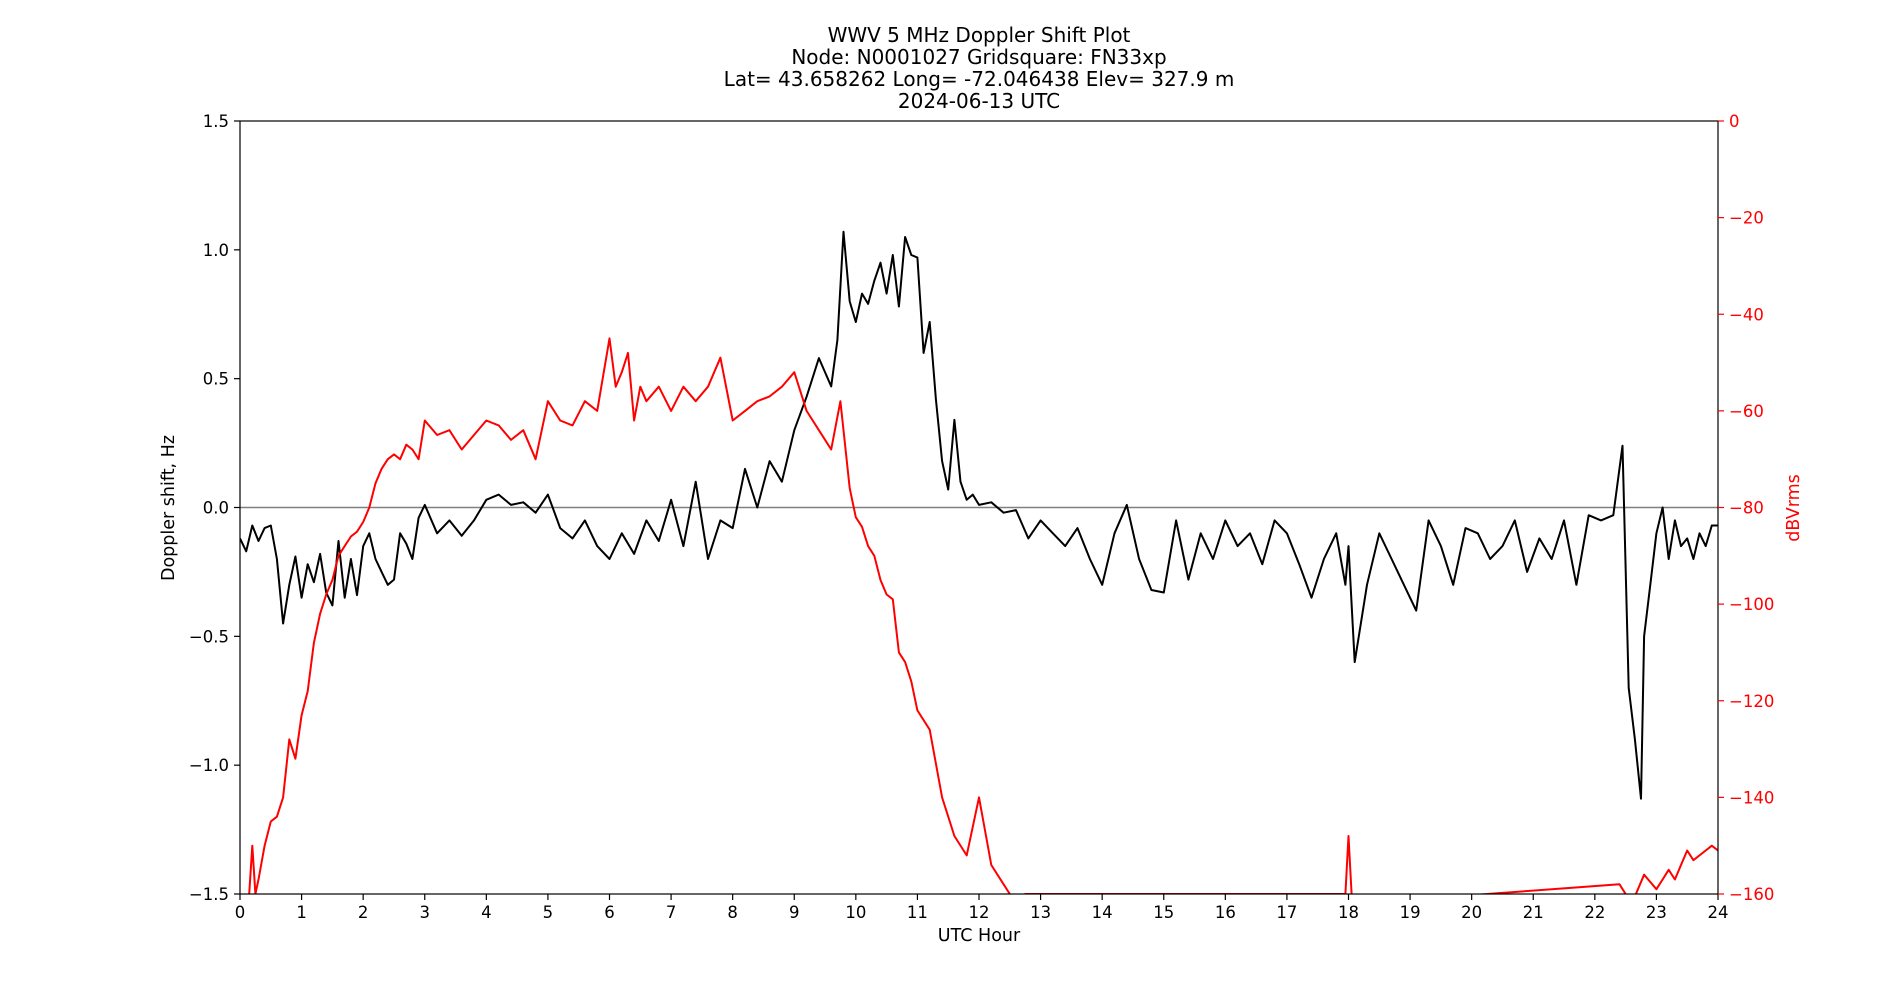 This screenshot has width=1900, height=1000. I want to click on title-line-4: 2024-06-13 UTC, so click(979, 101).